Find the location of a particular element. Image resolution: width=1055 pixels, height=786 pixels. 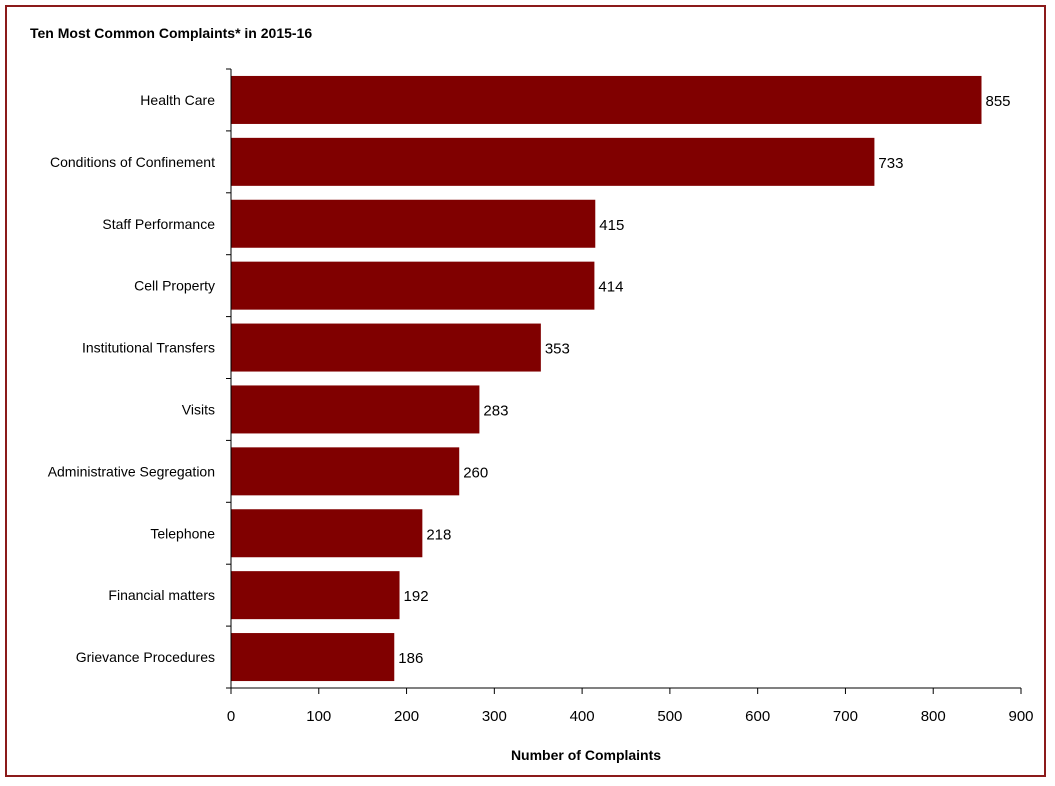

category-label: Staff Performance is located at coordinates (158, 224).